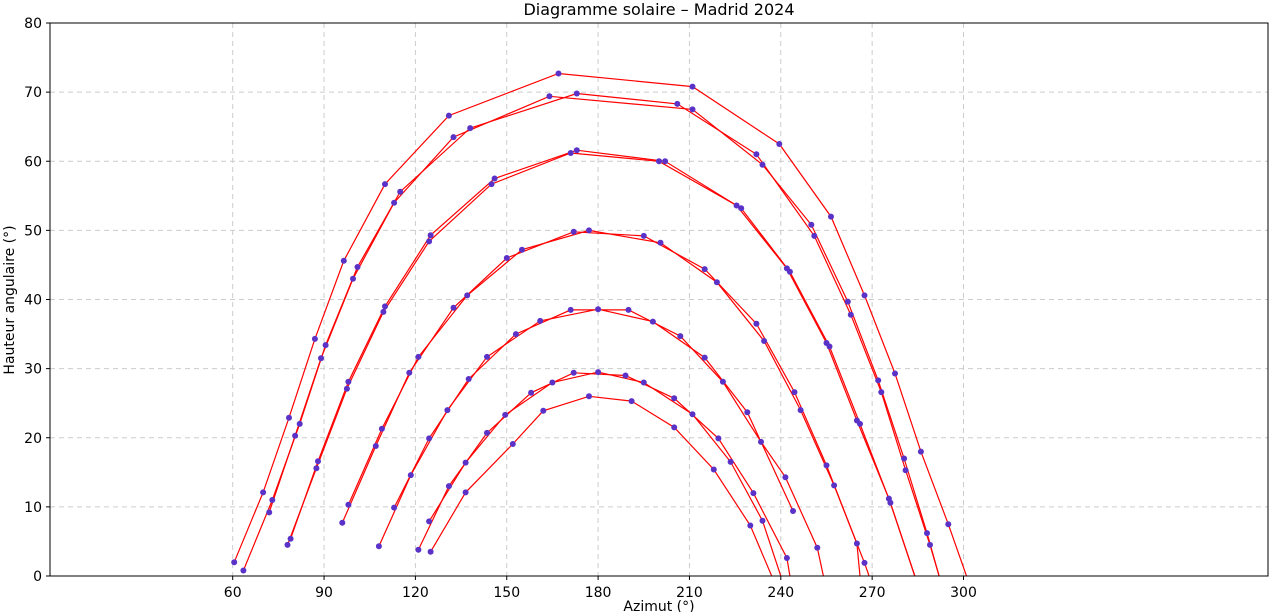 This screenshot has width=1280, height=612. What do you see at coordinates (658, 9) in the screenshot?
I see `chart-title: Diagramme solaire – Madrid 2024` at bounding box center [658, 9].